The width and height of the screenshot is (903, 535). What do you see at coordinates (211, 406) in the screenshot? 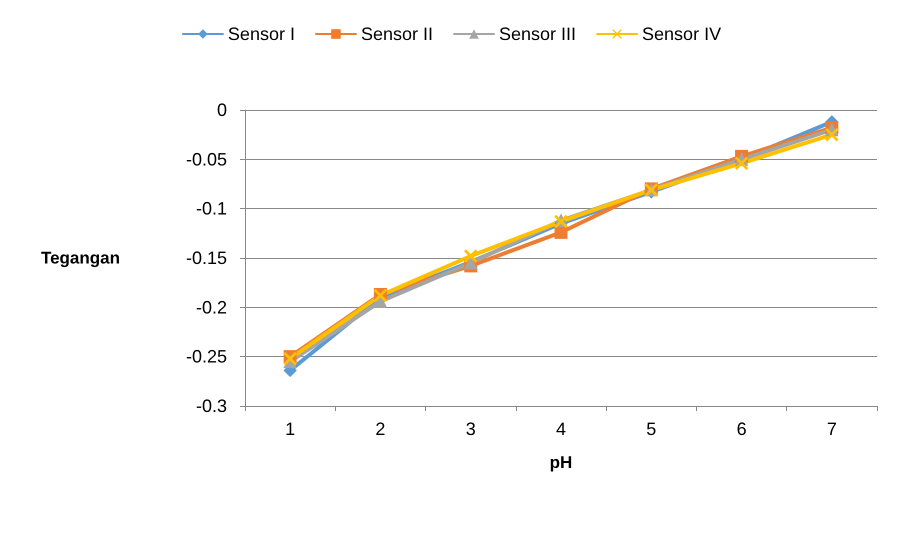
I see `y-tick-label: -0.3` at bounding box center [211, 406].